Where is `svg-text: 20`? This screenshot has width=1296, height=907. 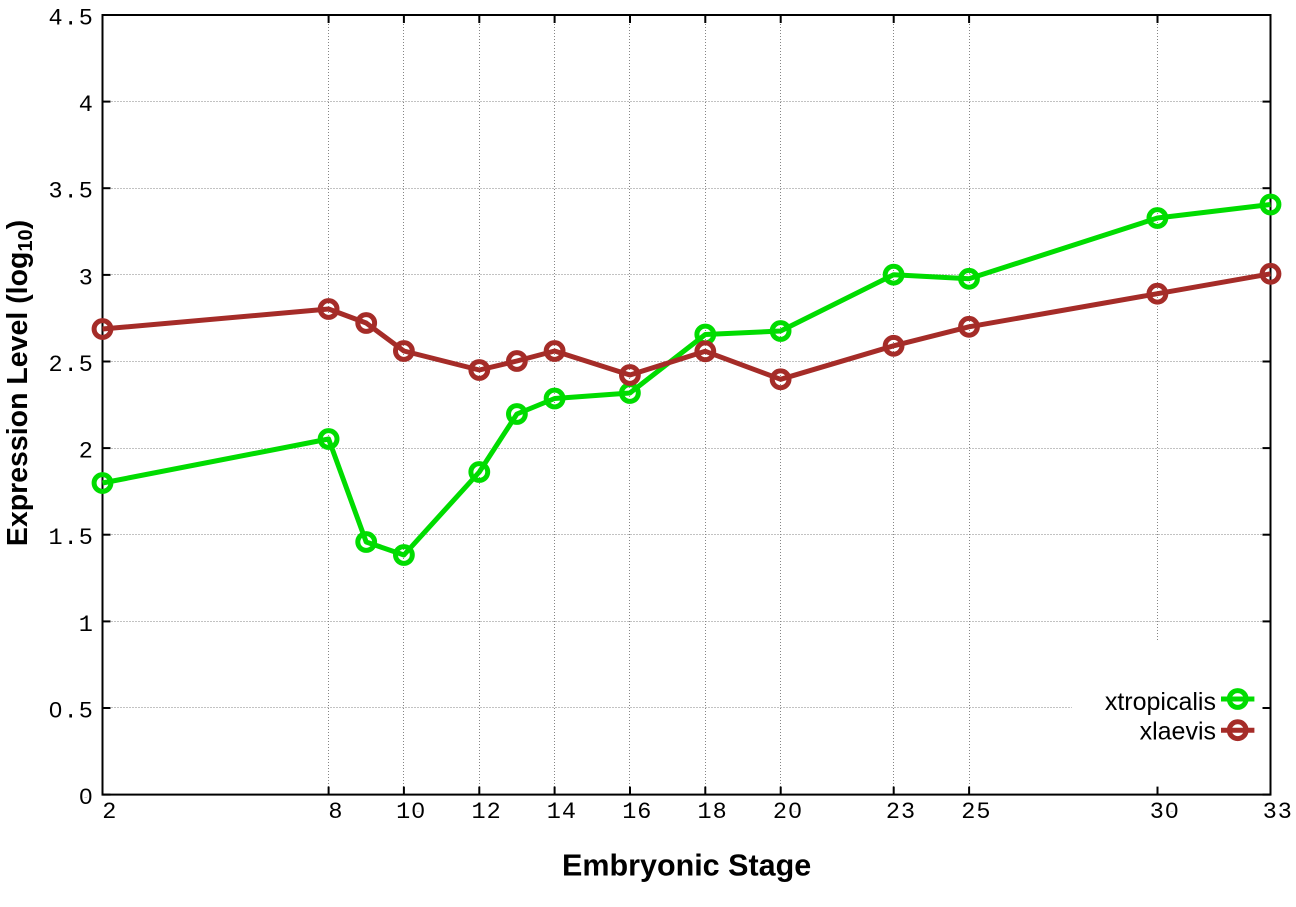 svg-text: 20 is located at coordinates (788, 812).